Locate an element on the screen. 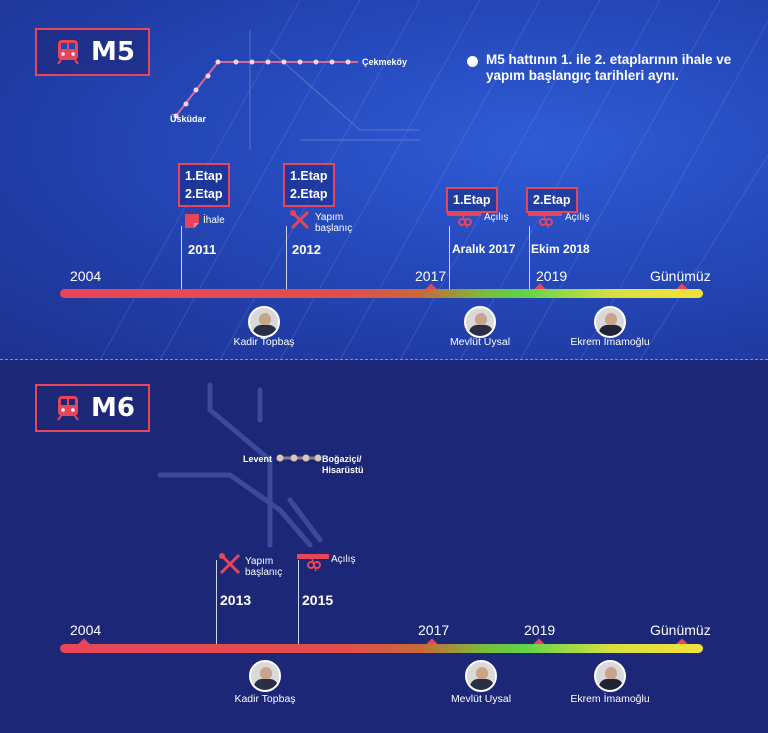  map-station-levent: Levent is located at coordinates (258, 459).